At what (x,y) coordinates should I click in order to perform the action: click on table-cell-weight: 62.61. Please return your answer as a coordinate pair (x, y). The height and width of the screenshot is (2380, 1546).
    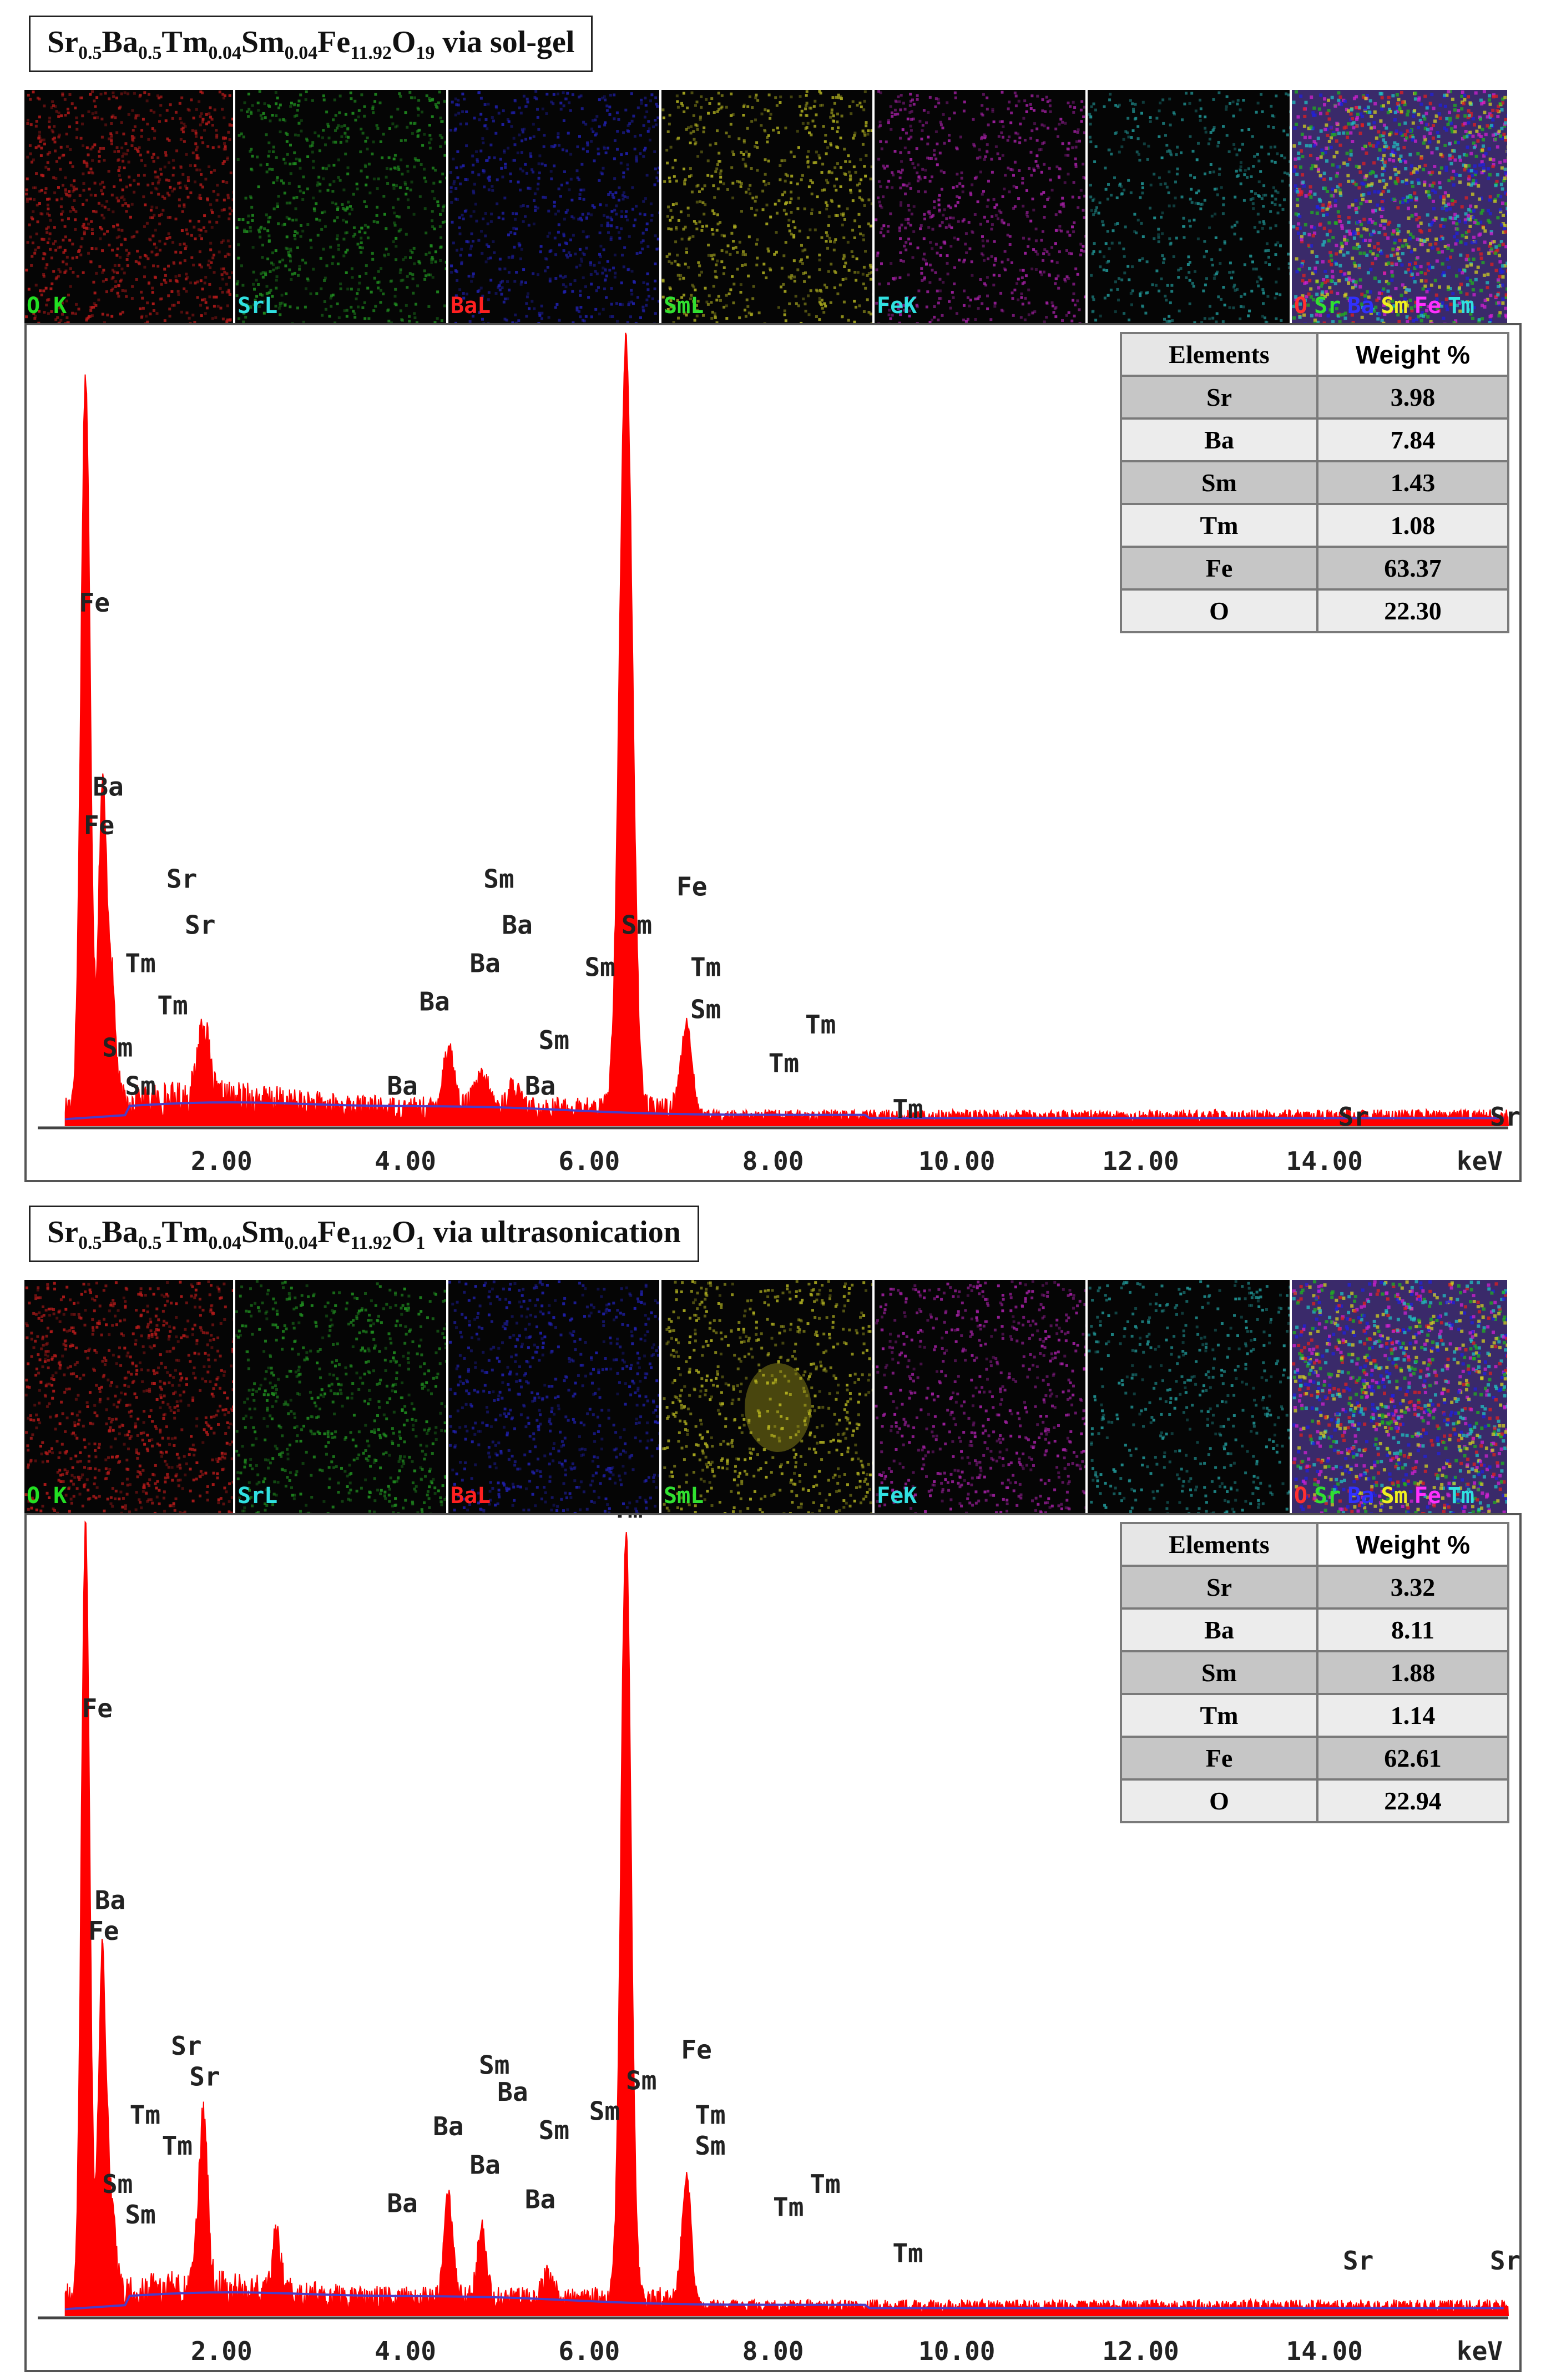
    Looking at the image, I should click on (1412, 1758).